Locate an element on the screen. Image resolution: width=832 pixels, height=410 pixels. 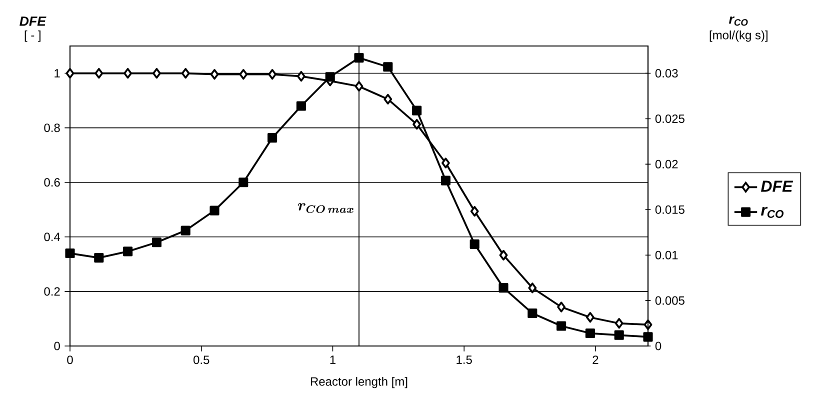
y2-tick-label: 0.025 is located at coordinates (669, 118).